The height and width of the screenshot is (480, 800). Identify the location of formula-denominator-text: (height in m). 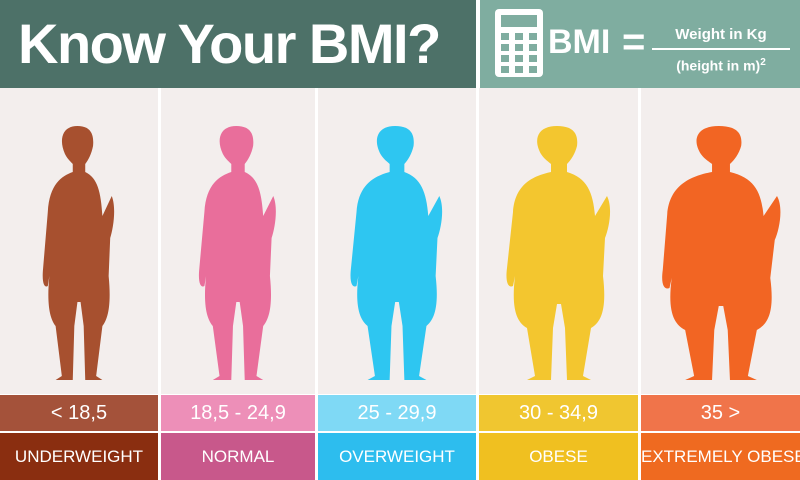
(718, 65).